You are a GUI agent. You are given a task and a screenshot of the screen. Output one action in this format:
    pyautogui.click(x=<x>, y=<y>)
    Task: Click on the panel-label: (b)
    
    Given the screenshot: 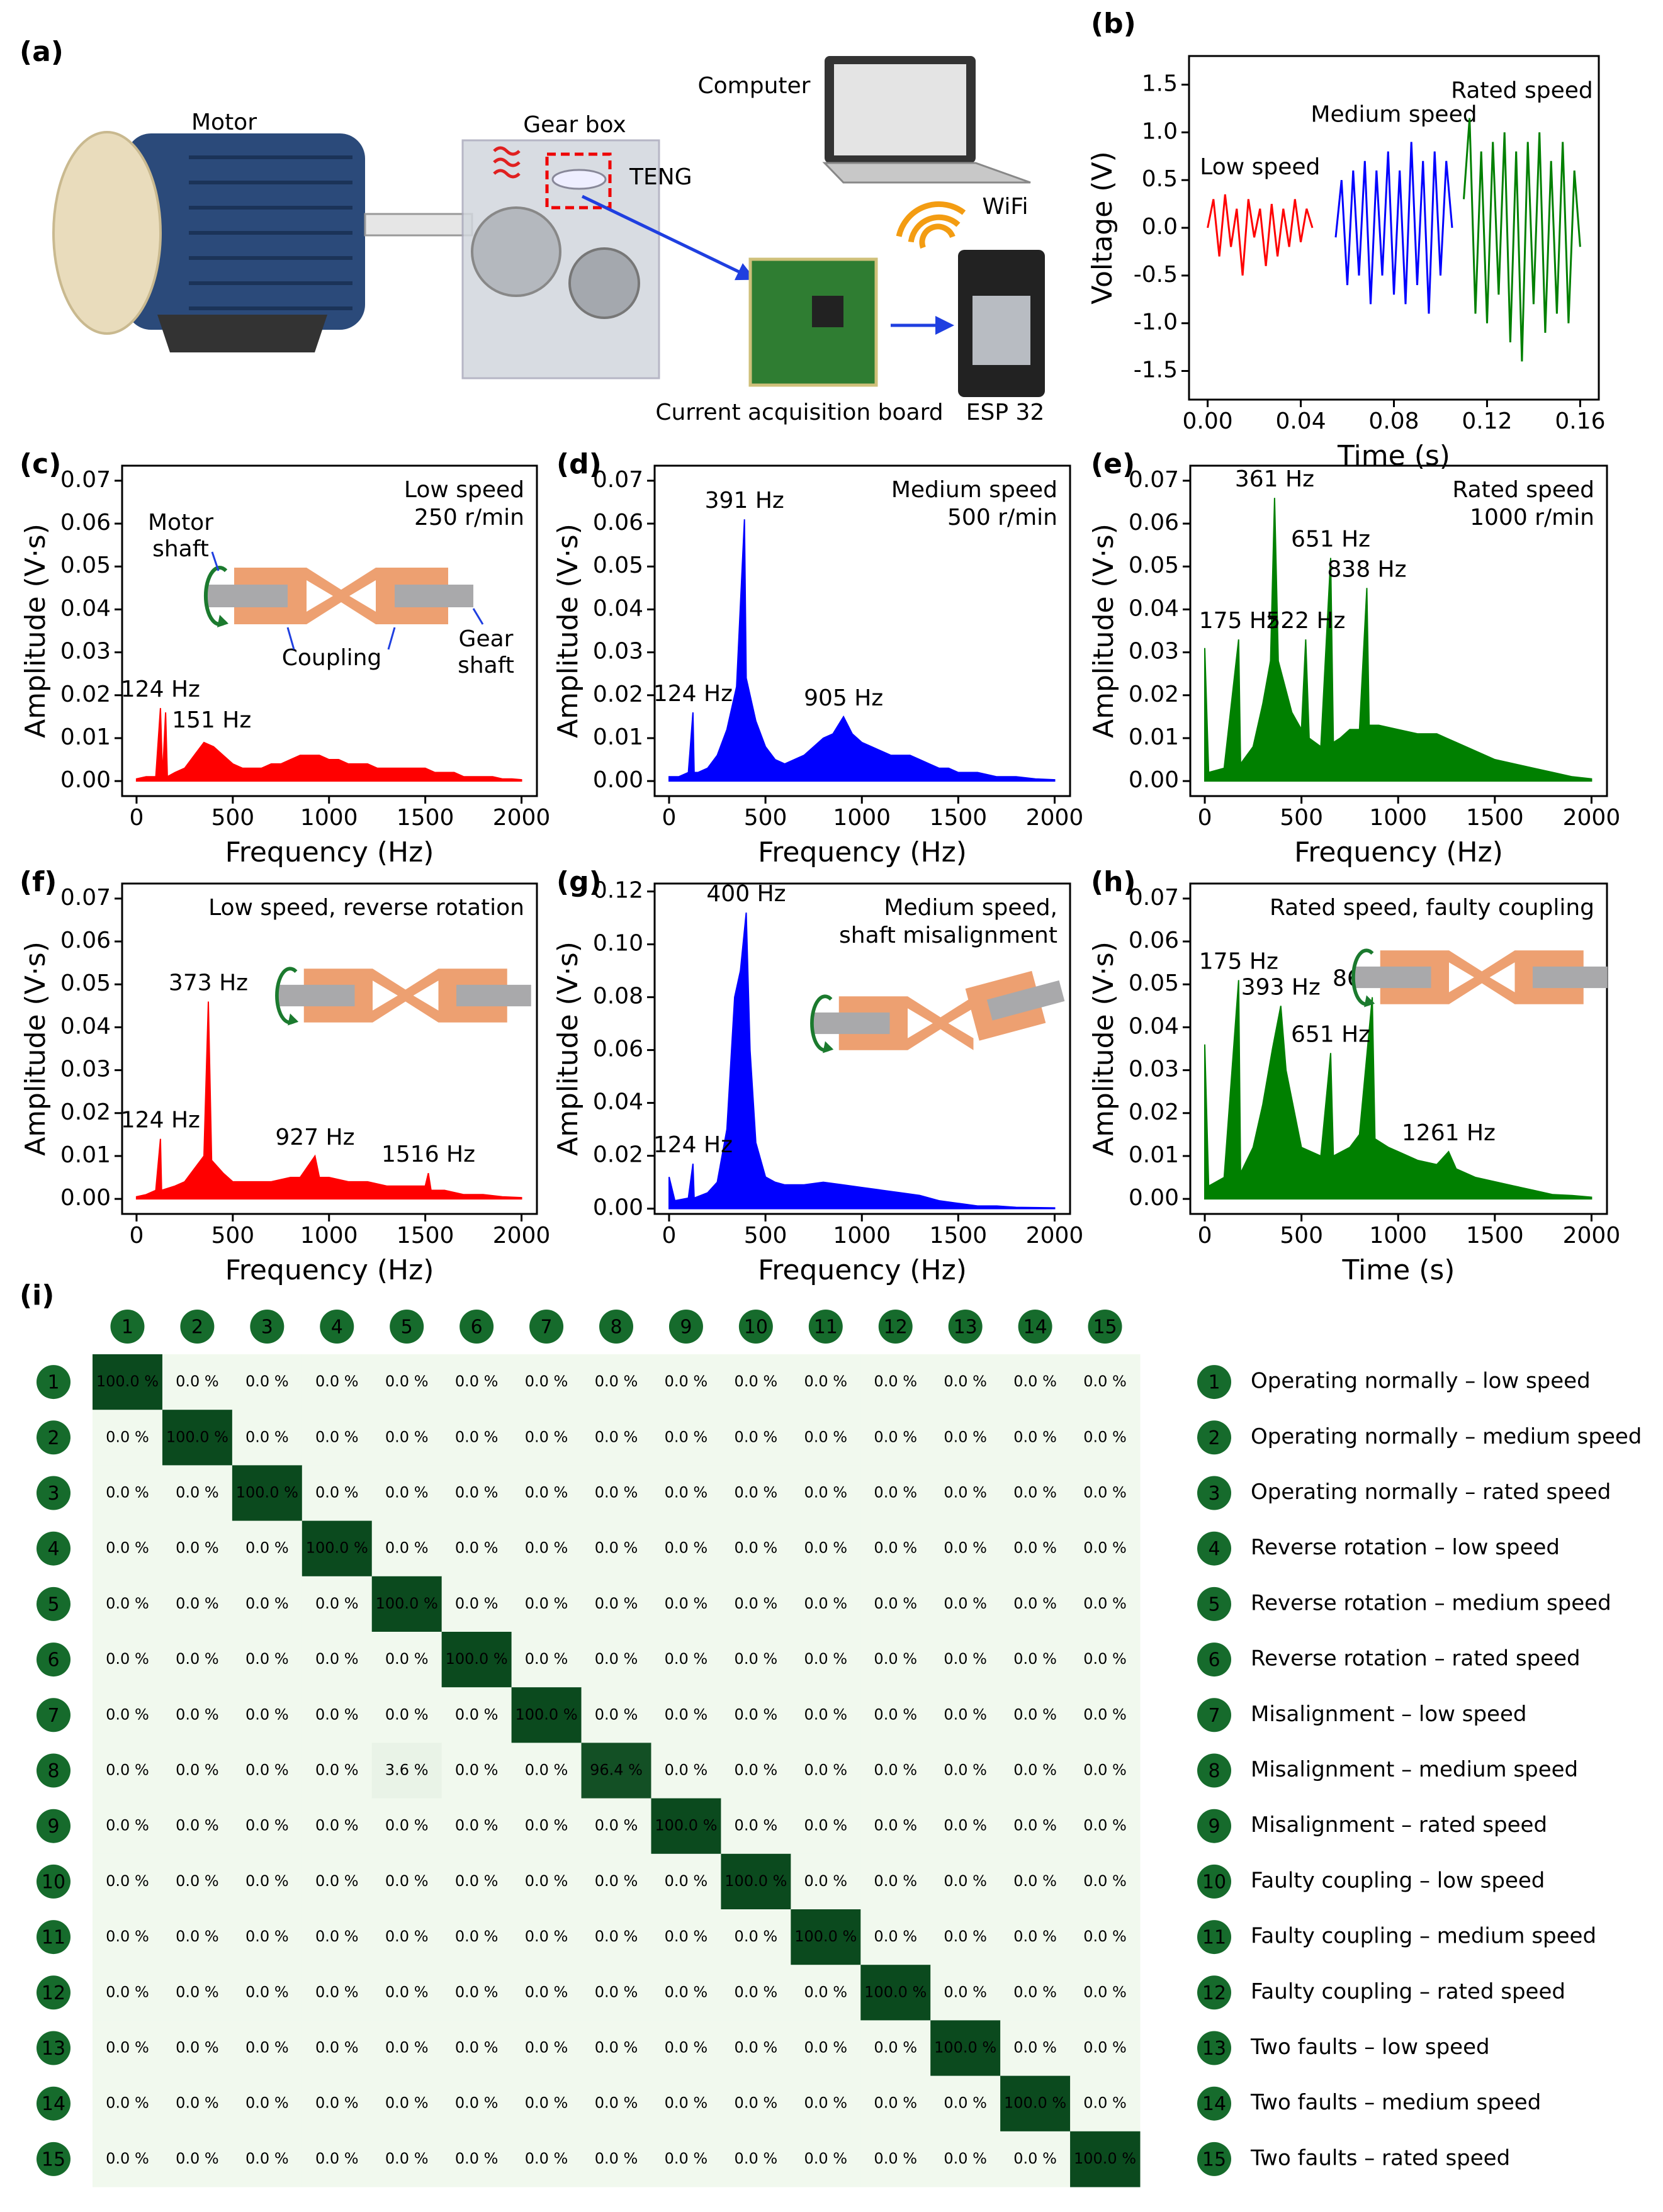 What is the action you would take?
    pyautogui.click(x=1113, y=24)
    